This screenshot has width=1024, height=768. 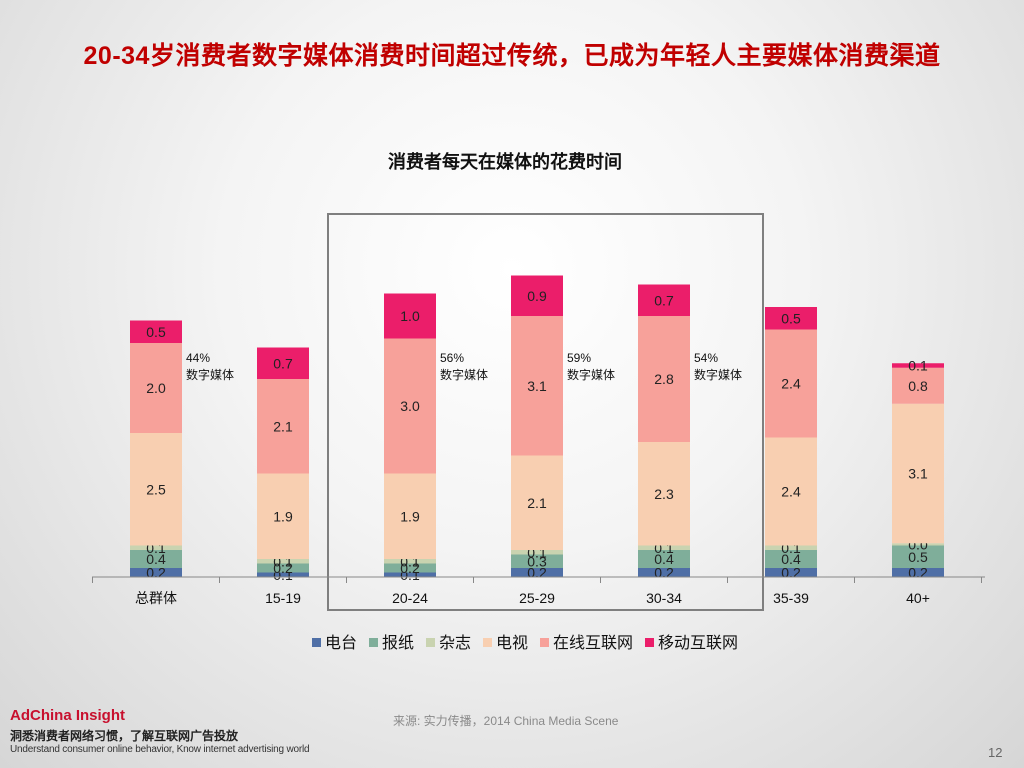 What do you see at coordinates (455, 643) in the screenshot?
I see `legend-label-3: 杂志` at bounding box center [455, 643].